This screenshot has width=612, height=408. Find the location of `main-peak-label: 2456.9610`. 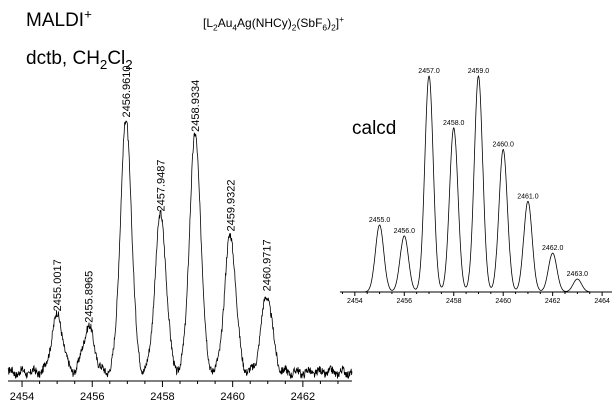

main-peak-label: 2456.9610 is located at coordinates (127, 92).